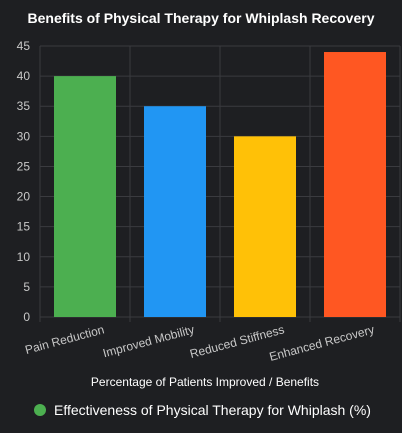 Image resolution: width=402 pixels, height=433 pixels. I want to click on y-tick-label: 10, so click(24, 257).